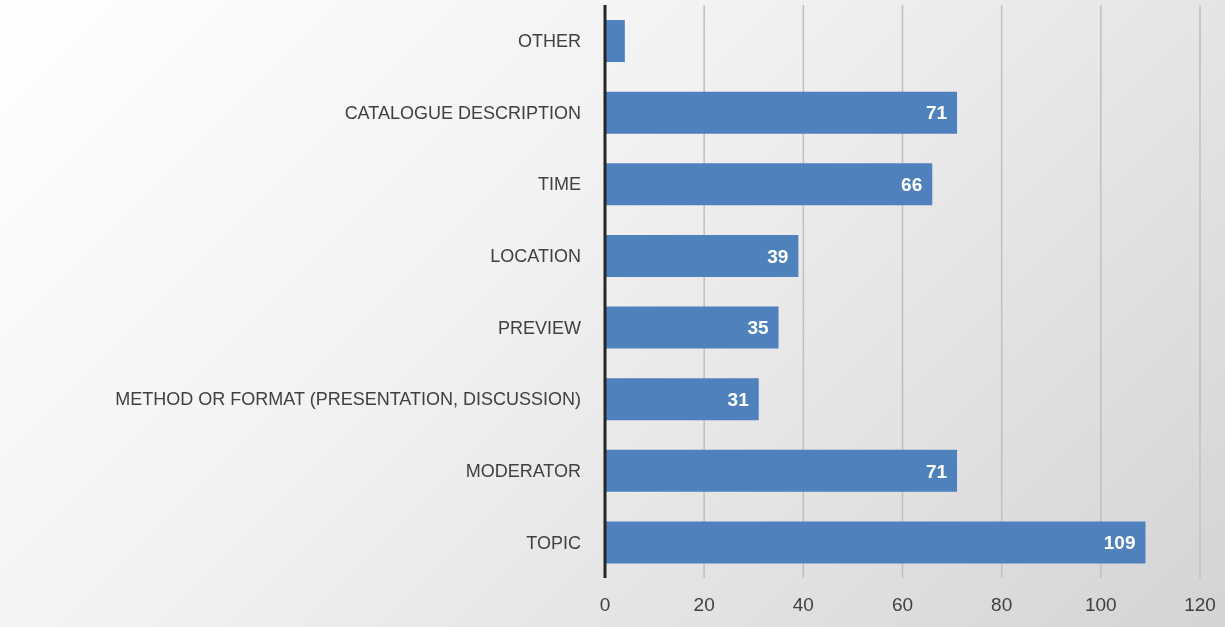 This screenshot has width=1225, height=627. I want to click on y-tick-label: OTHER, so click(549, 41).